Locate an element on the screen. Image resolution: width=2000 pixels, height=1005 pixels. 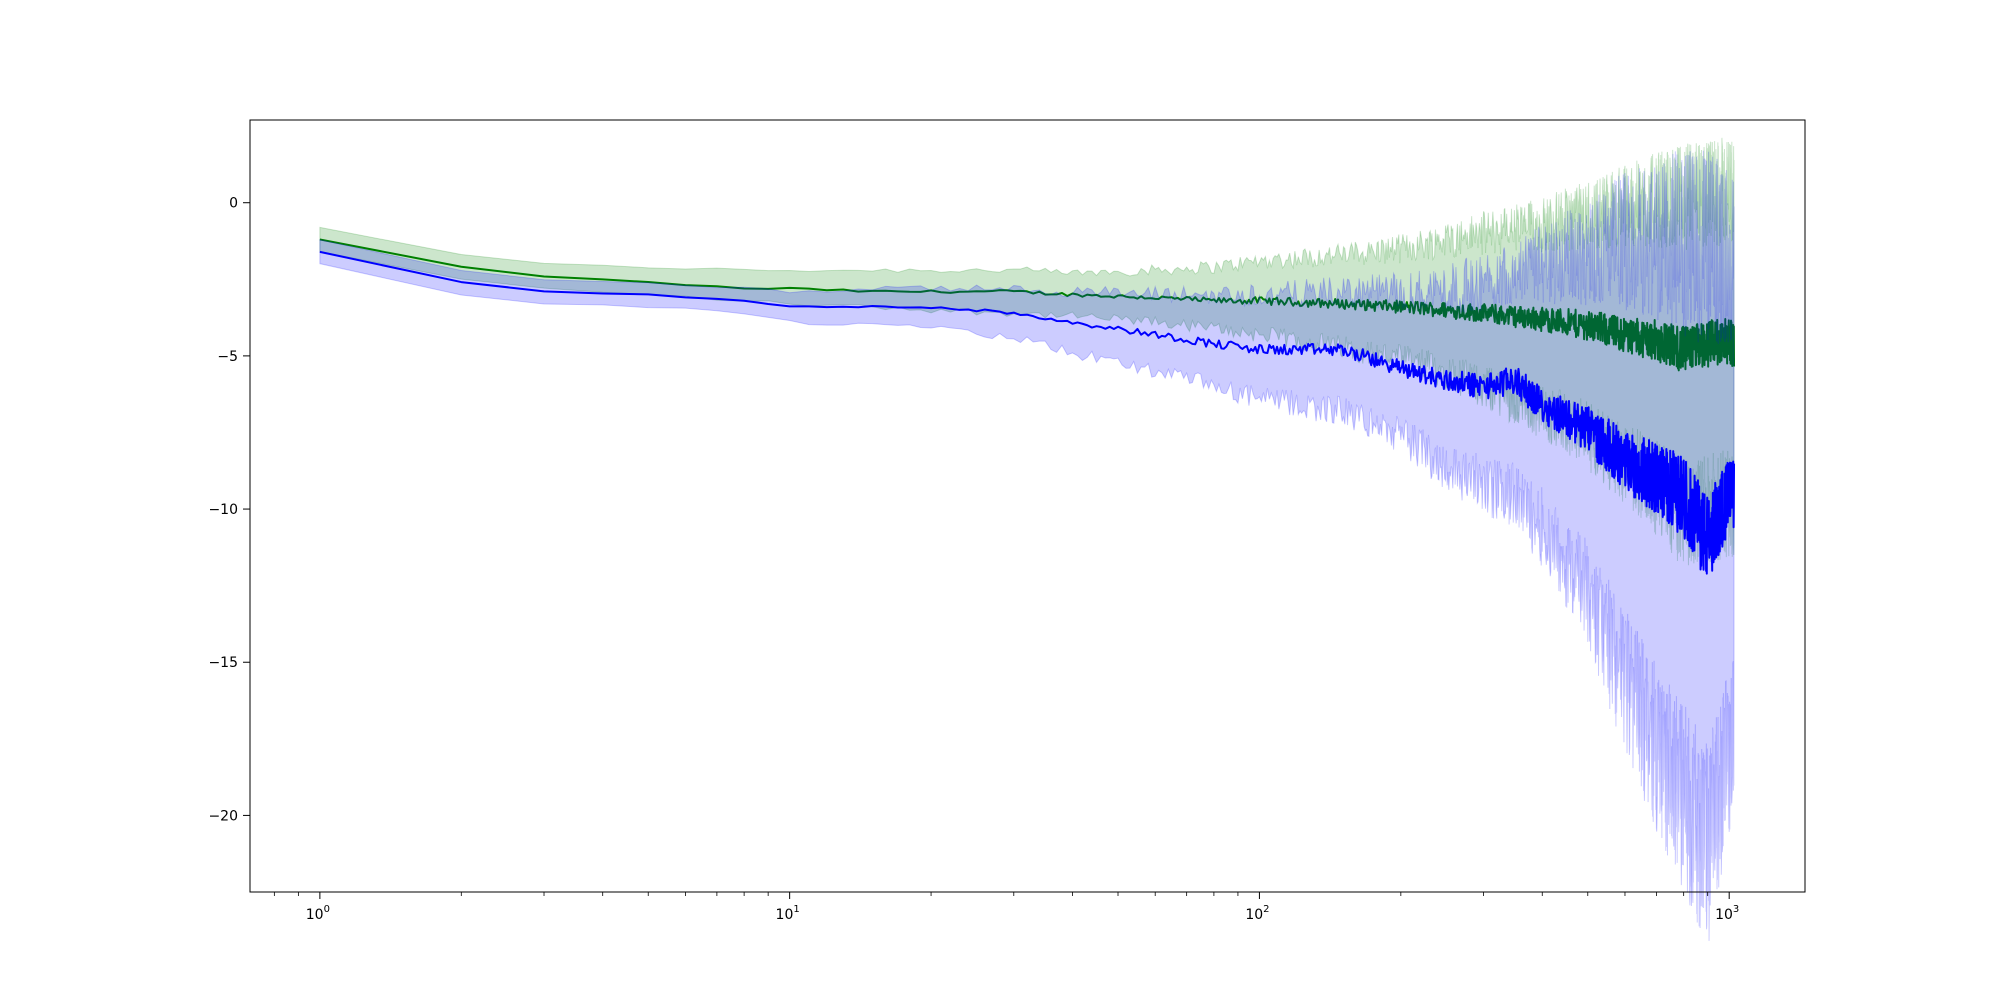
y-tick-label-1: −5 is located at coordinates (227, 357).